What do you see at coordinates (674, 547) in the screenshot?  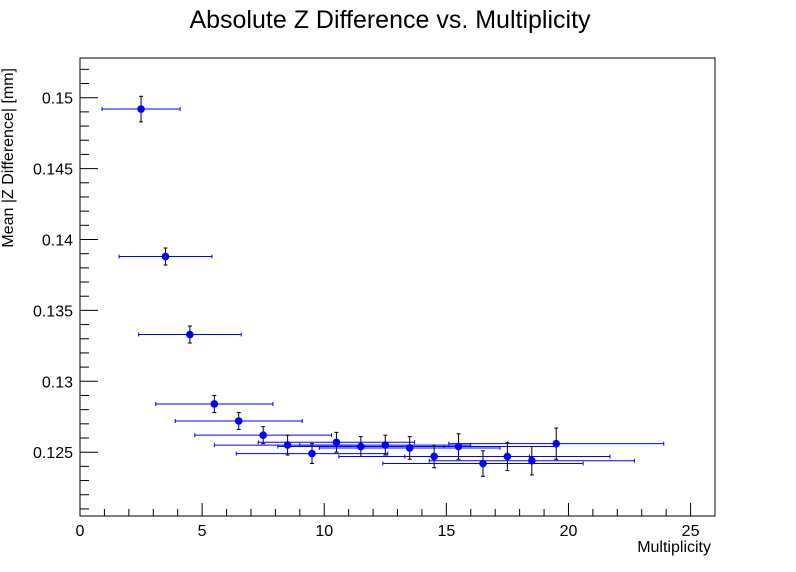 I see `x-axis-label: Multiplicity` at bounding box center [674, 547].